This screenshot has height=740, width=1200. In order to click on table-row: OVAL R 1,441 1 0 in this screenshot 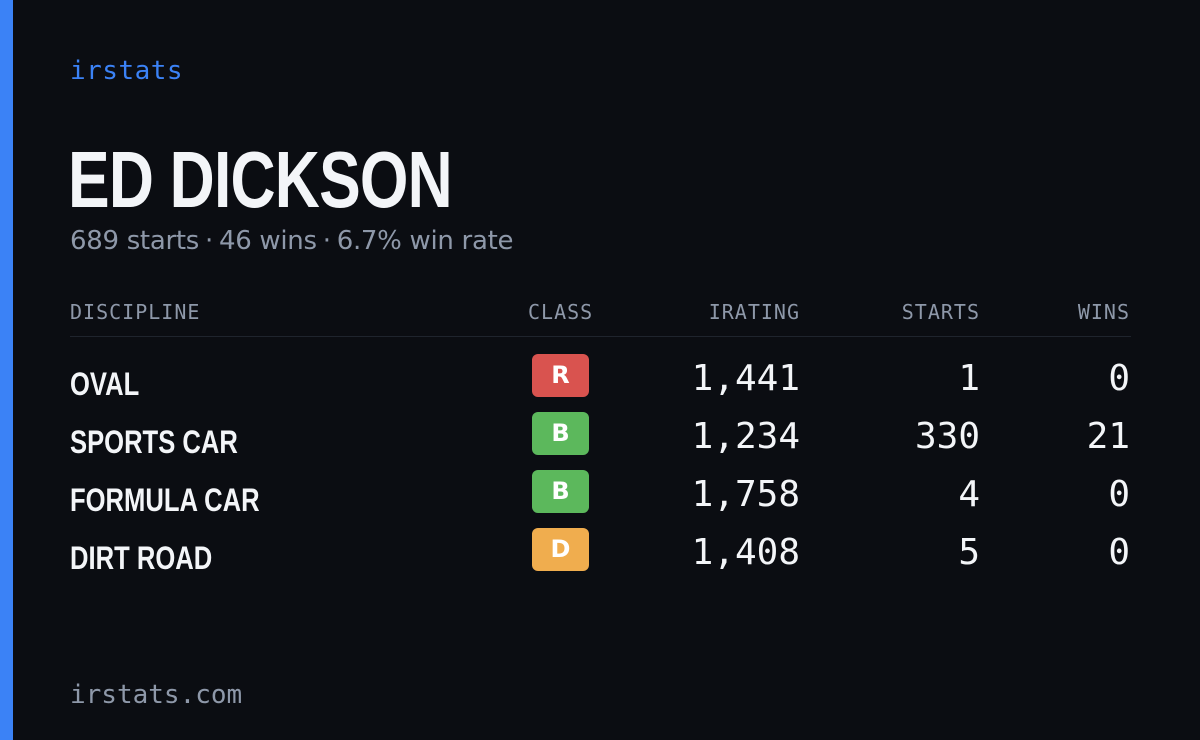, I will do `click(600, 383)`.